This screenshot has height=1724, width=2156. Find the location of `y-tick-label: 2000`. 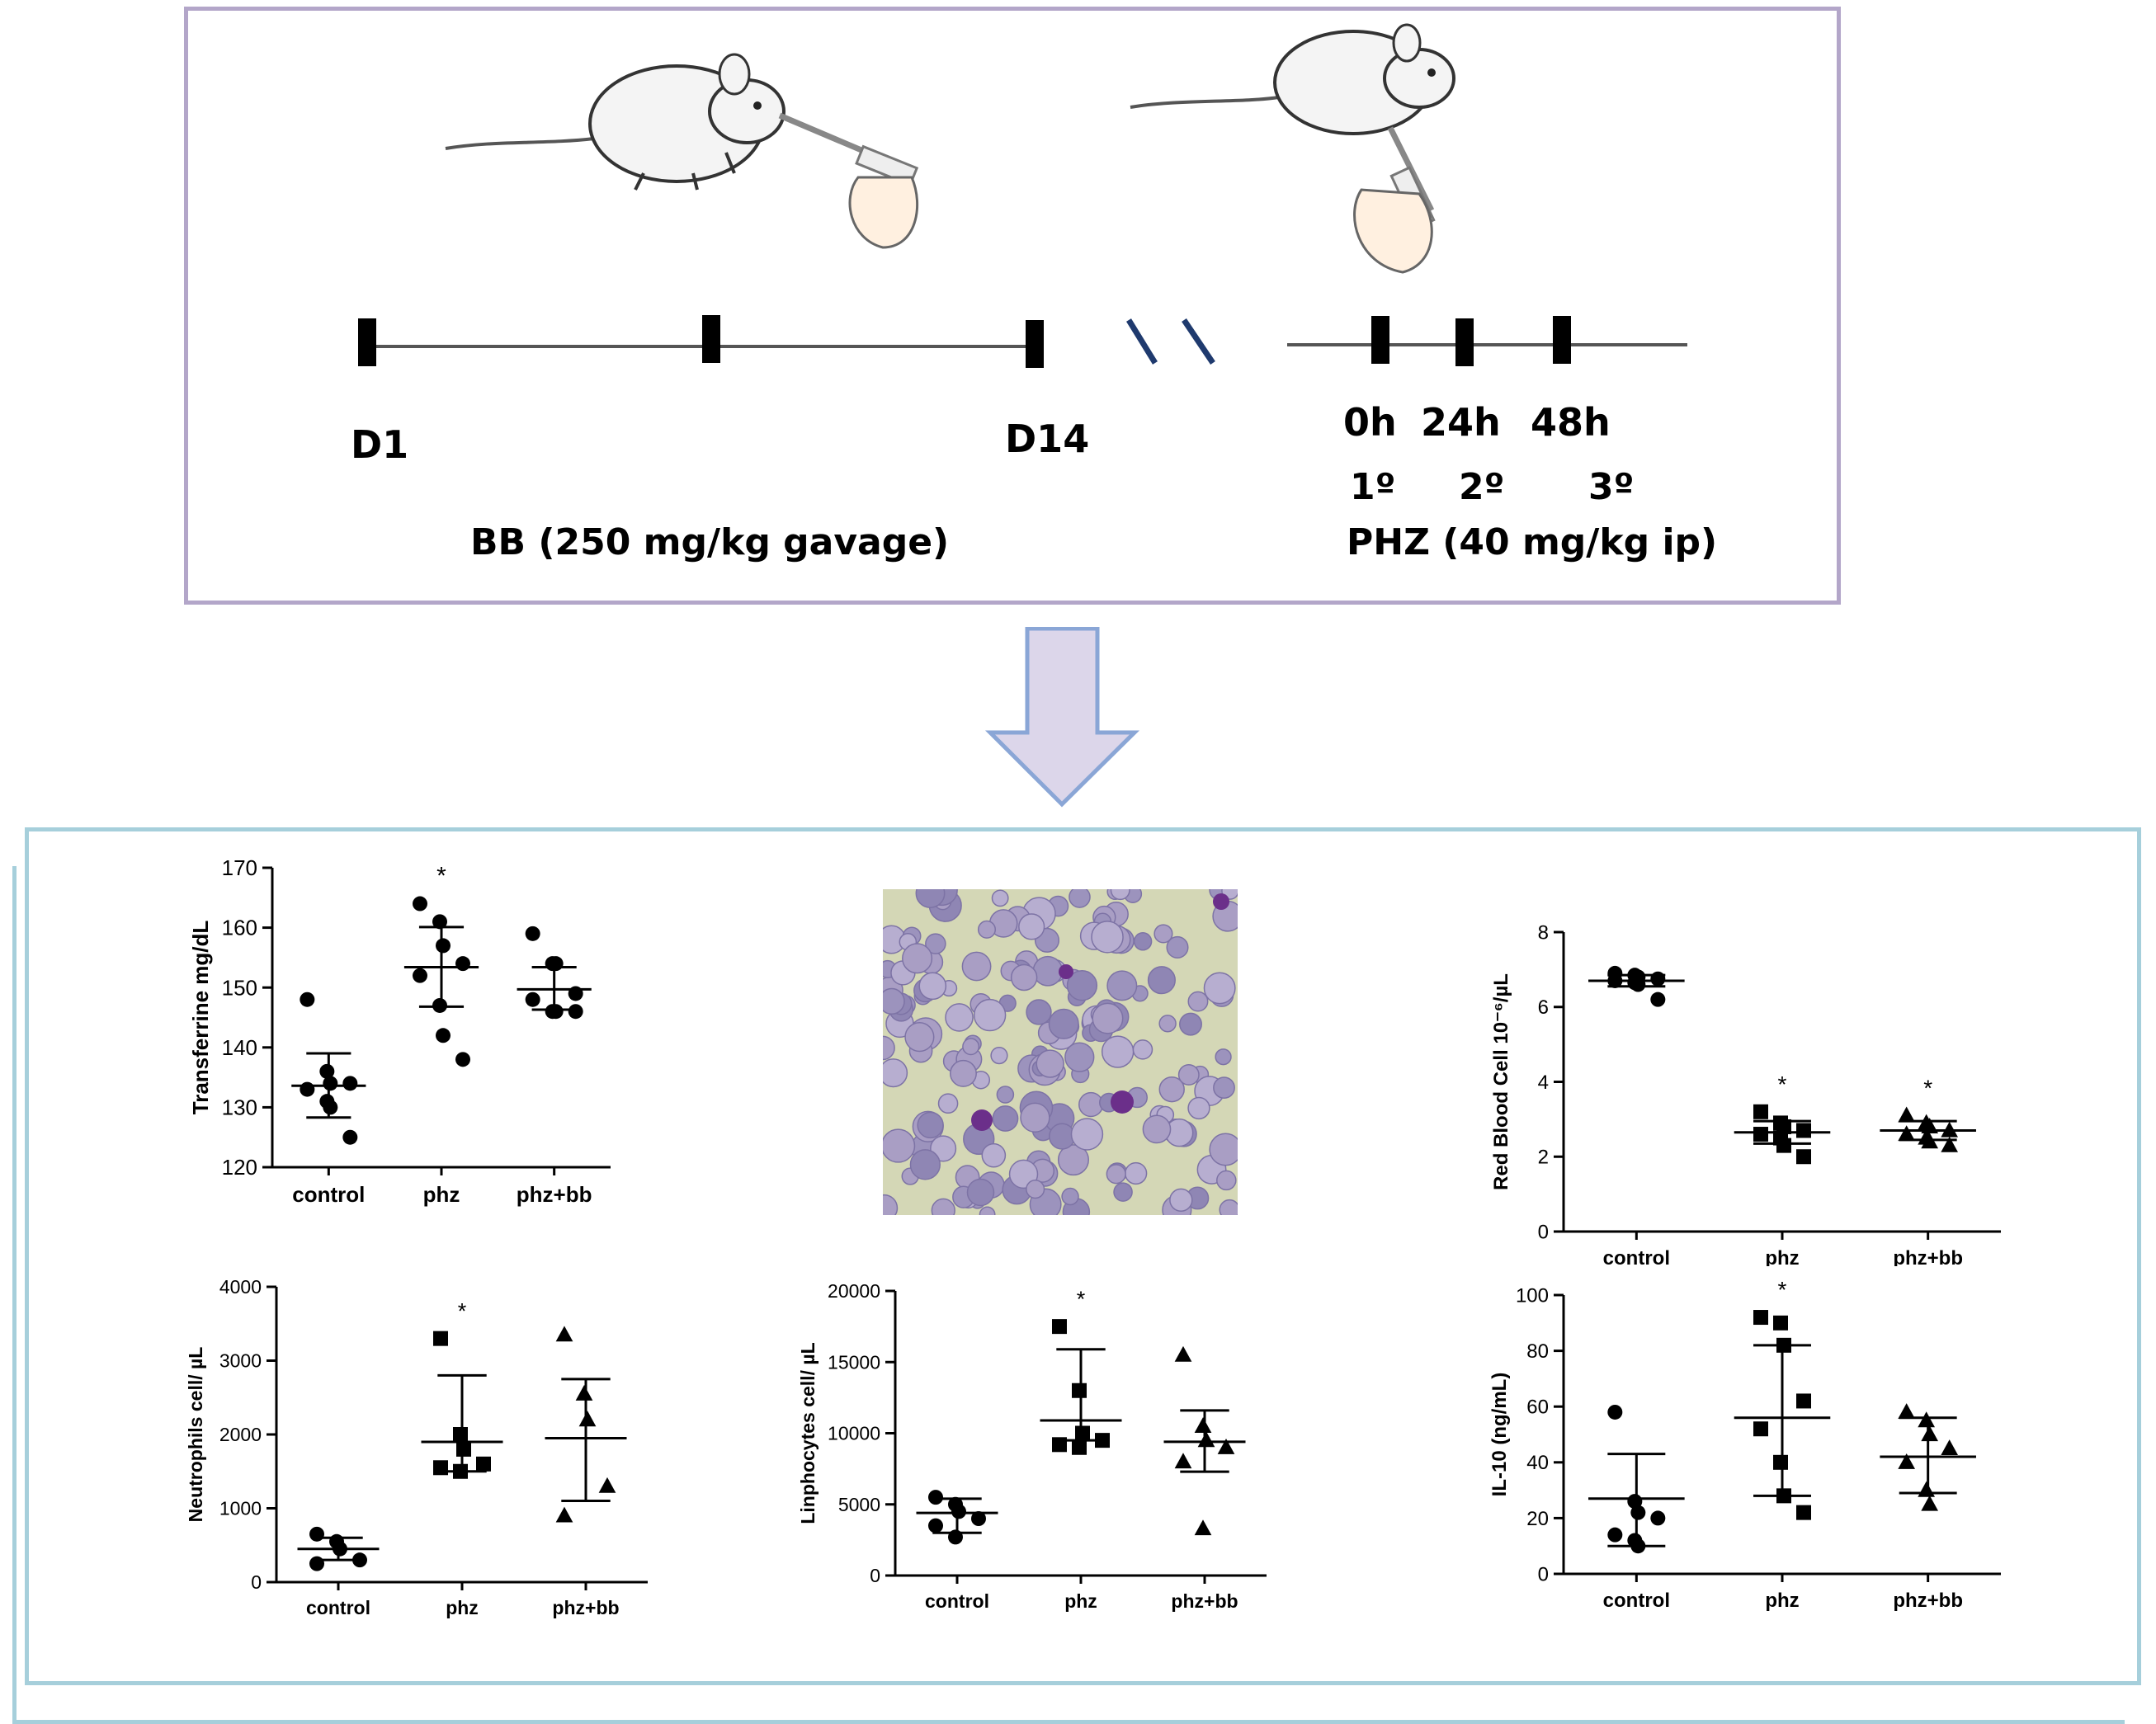

y-tick-label: 2000 is located at coordinates (240, 1435).